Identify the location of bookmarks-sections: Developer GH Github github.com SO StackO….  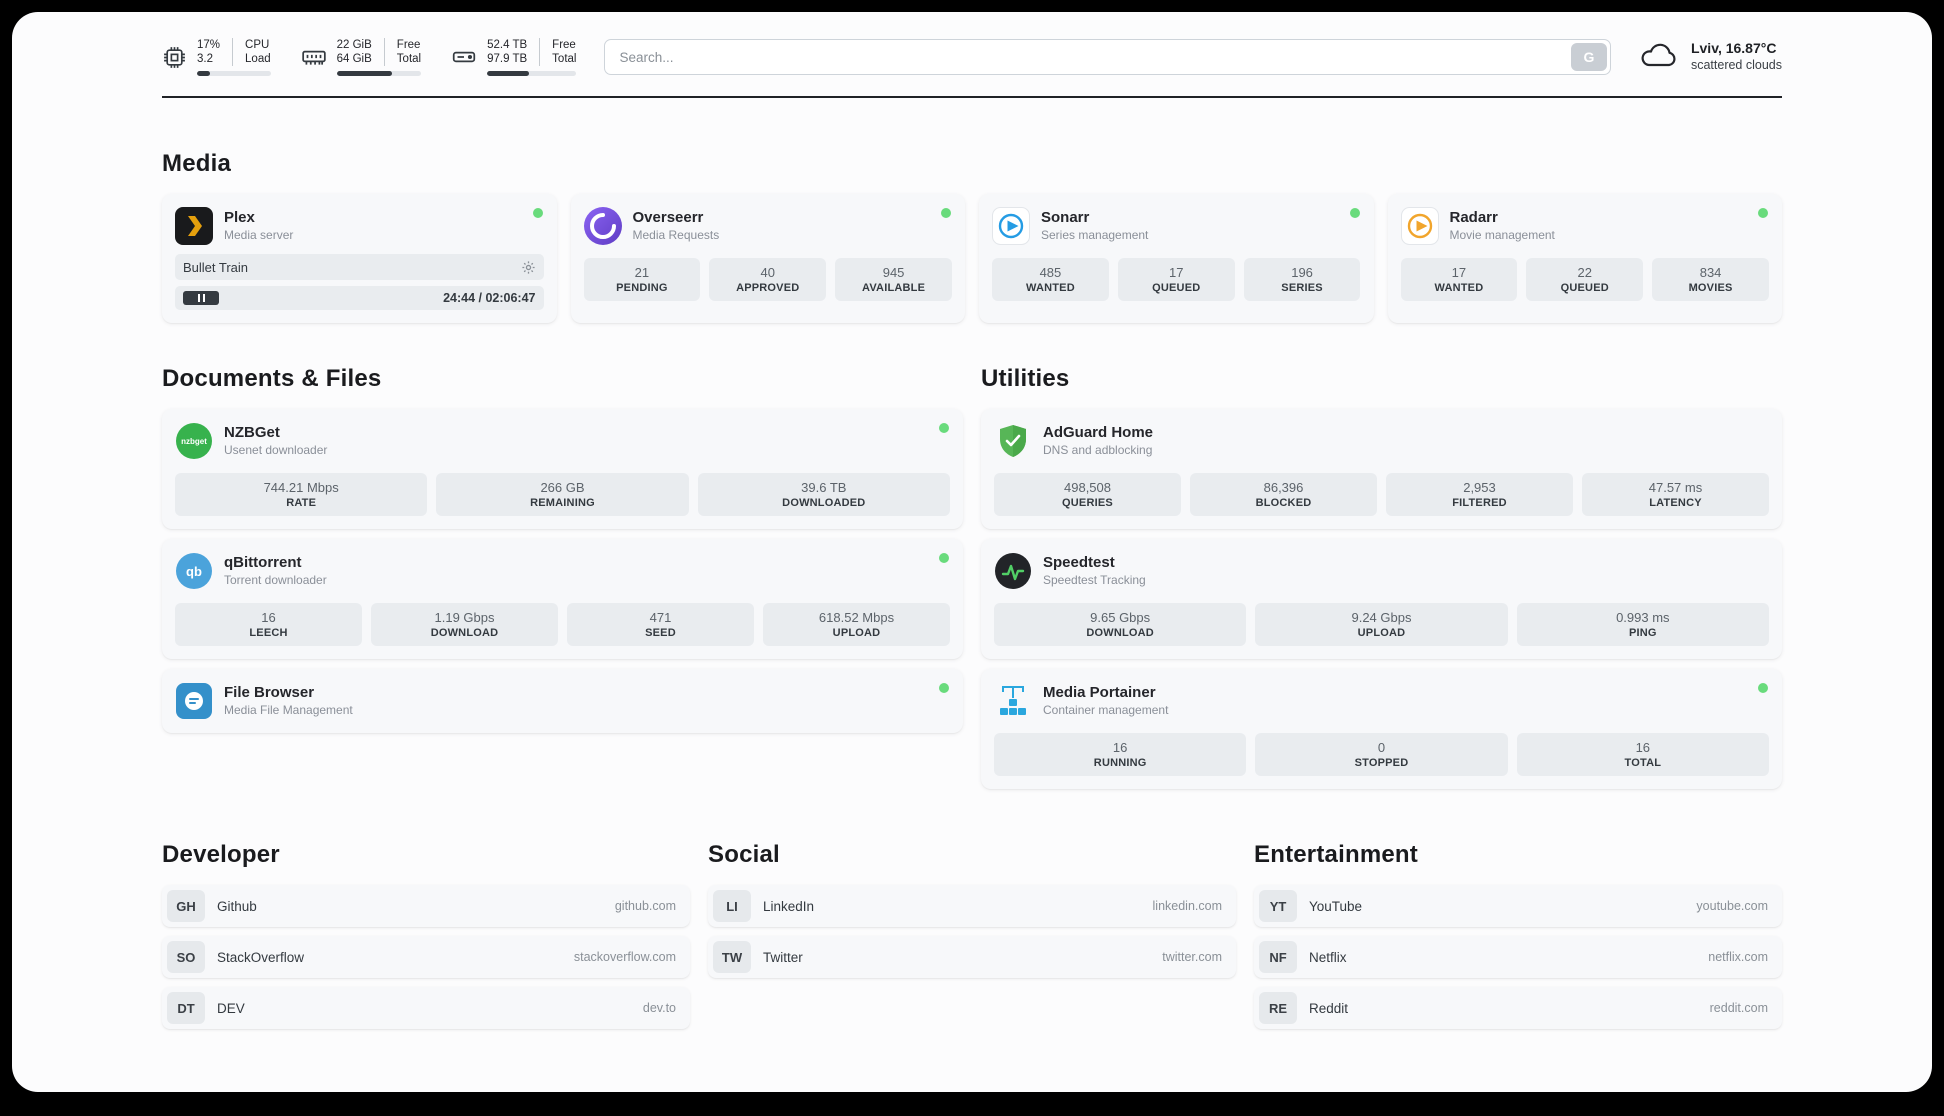
(972, 939).